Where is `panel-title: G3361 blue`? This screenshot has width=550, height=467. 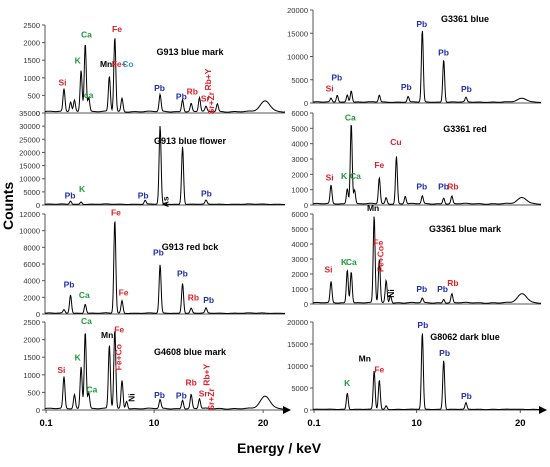 panel-title: G3361 blue is located at coordinates (465, 19).